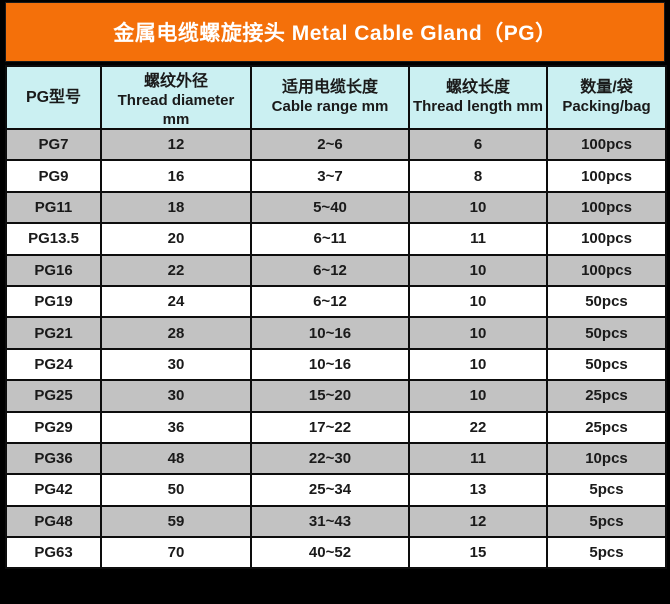 Image resolution: width=670 pixels, height=604 pixels. I want to click on page-title: 金属电缆螺旋接头 Metal Cable Gland（PG）, so click(335, 33).